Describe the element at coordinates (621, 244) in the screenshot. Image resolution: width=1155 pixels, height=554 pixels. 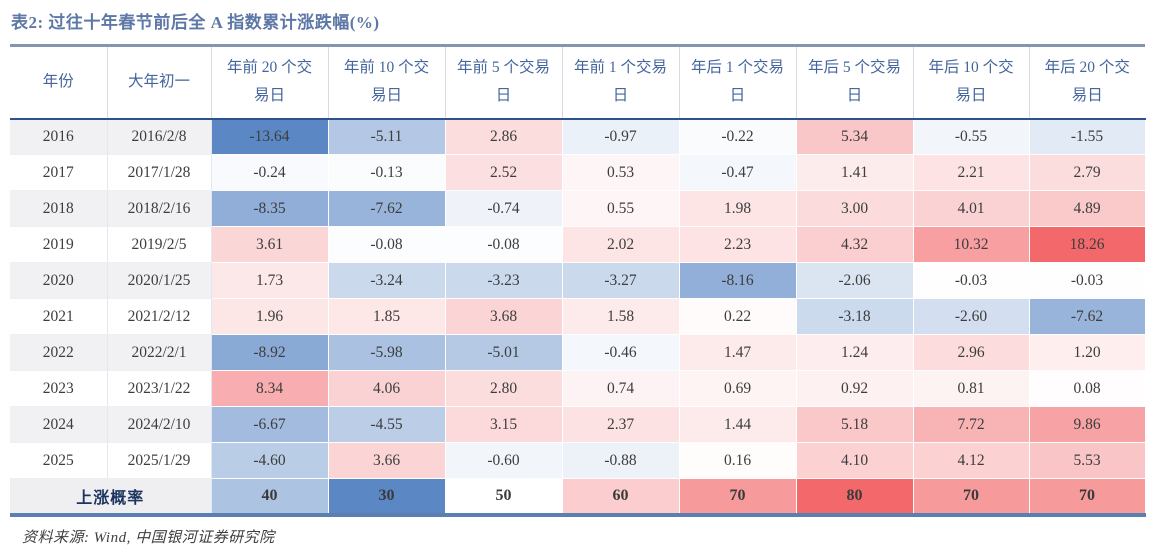
I see `value-cell: 2.02` at that location.